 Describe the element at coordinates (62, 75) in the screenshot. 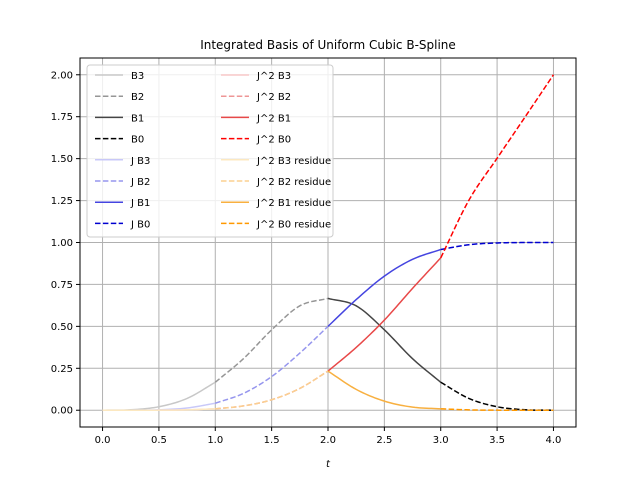

I see `y-tick-label: 2.00` at that location.